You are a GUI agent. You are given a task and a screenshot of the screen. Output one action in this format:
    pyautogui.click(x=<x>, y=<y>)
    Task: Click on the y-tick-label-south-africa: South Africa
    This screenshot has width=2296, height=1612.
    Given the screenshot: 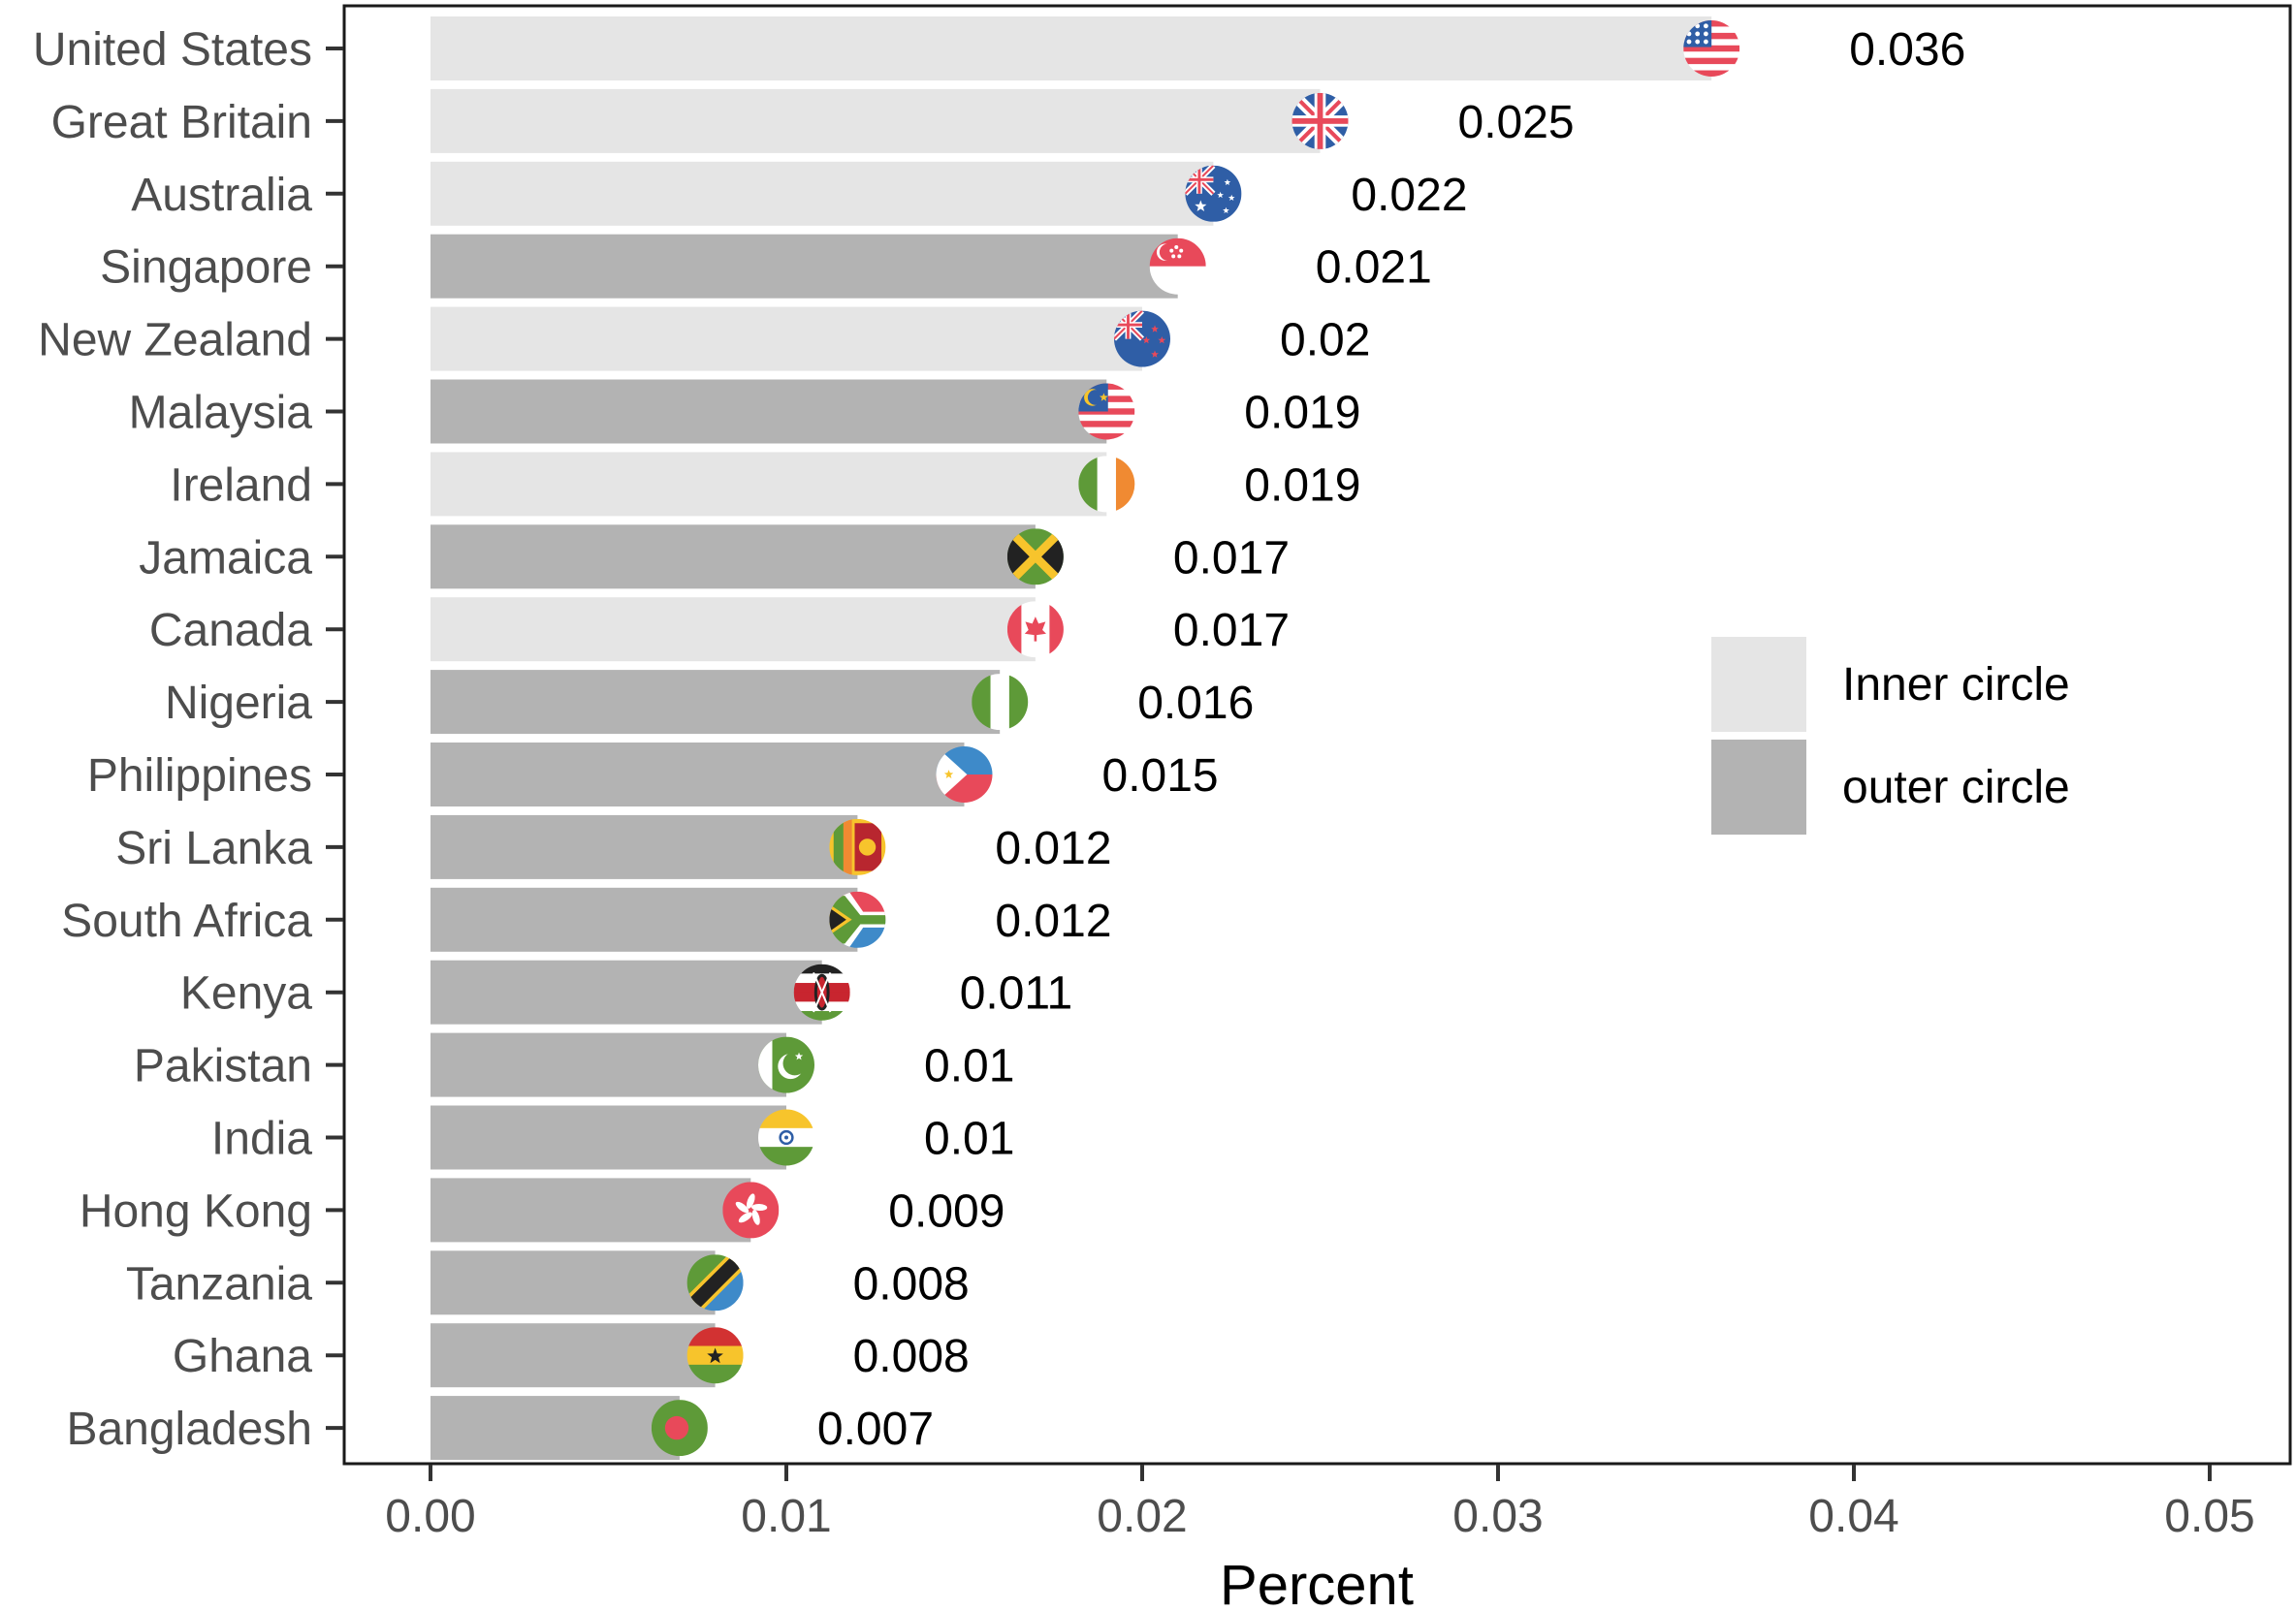 What is the action you would take?
    pyautogui.click(x=186, y=921)
    